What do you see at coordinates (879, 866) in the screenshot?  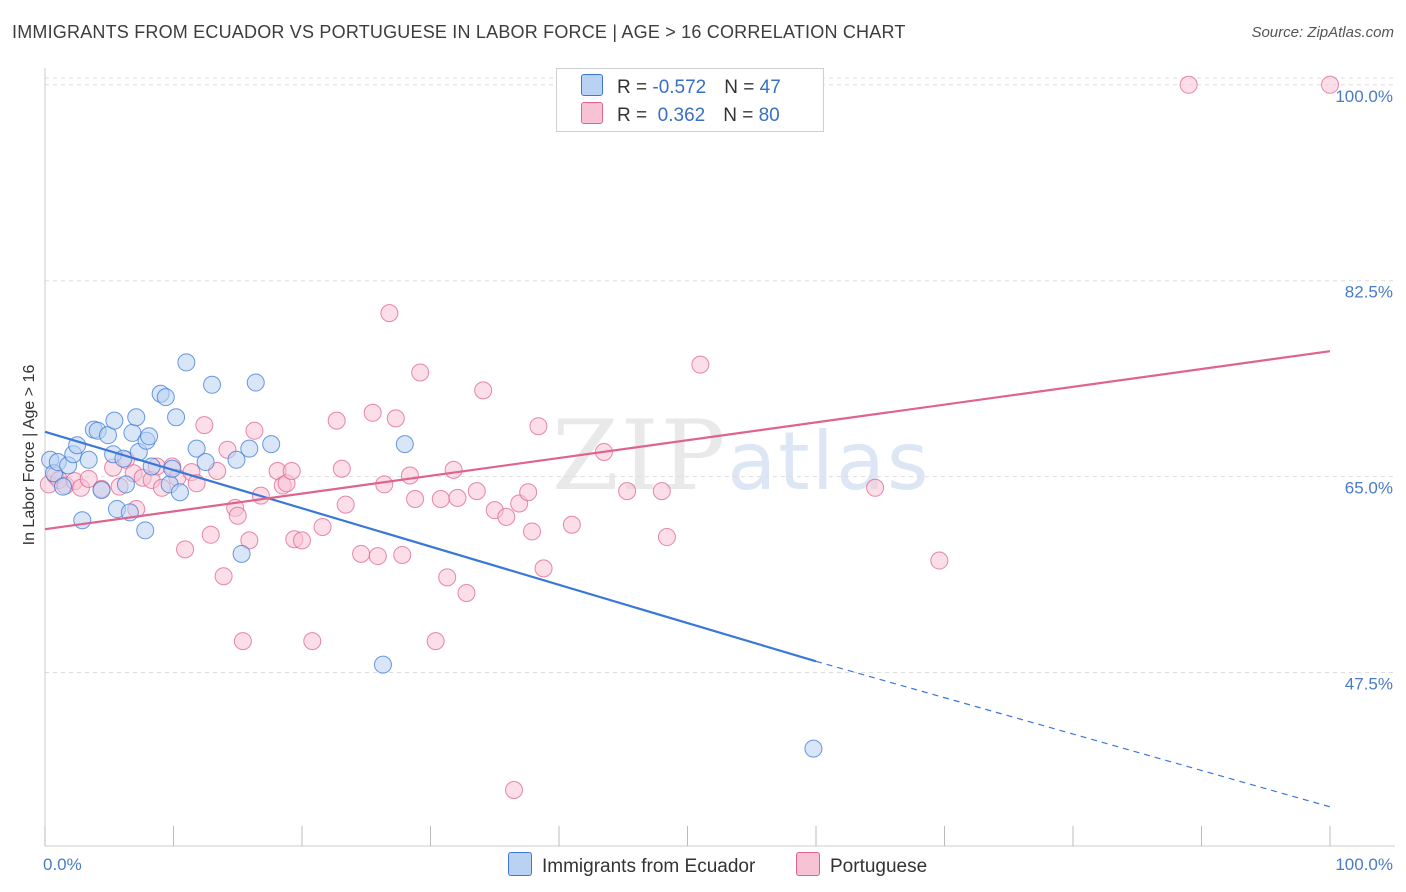 I see `bottom-legend-label-portuguese: Portuguese` at bounding box center [879, 866].